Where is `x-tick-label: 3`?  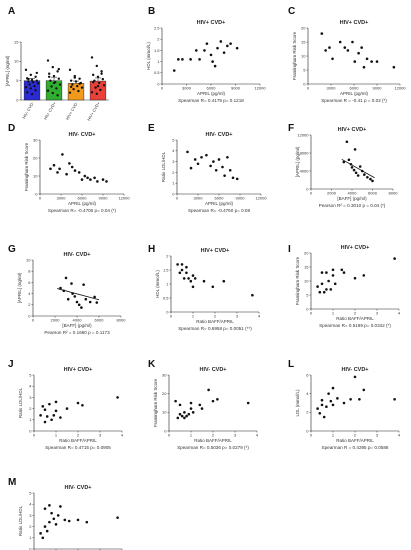 x-tick-label: 3 is located at coordinates (377, 313).